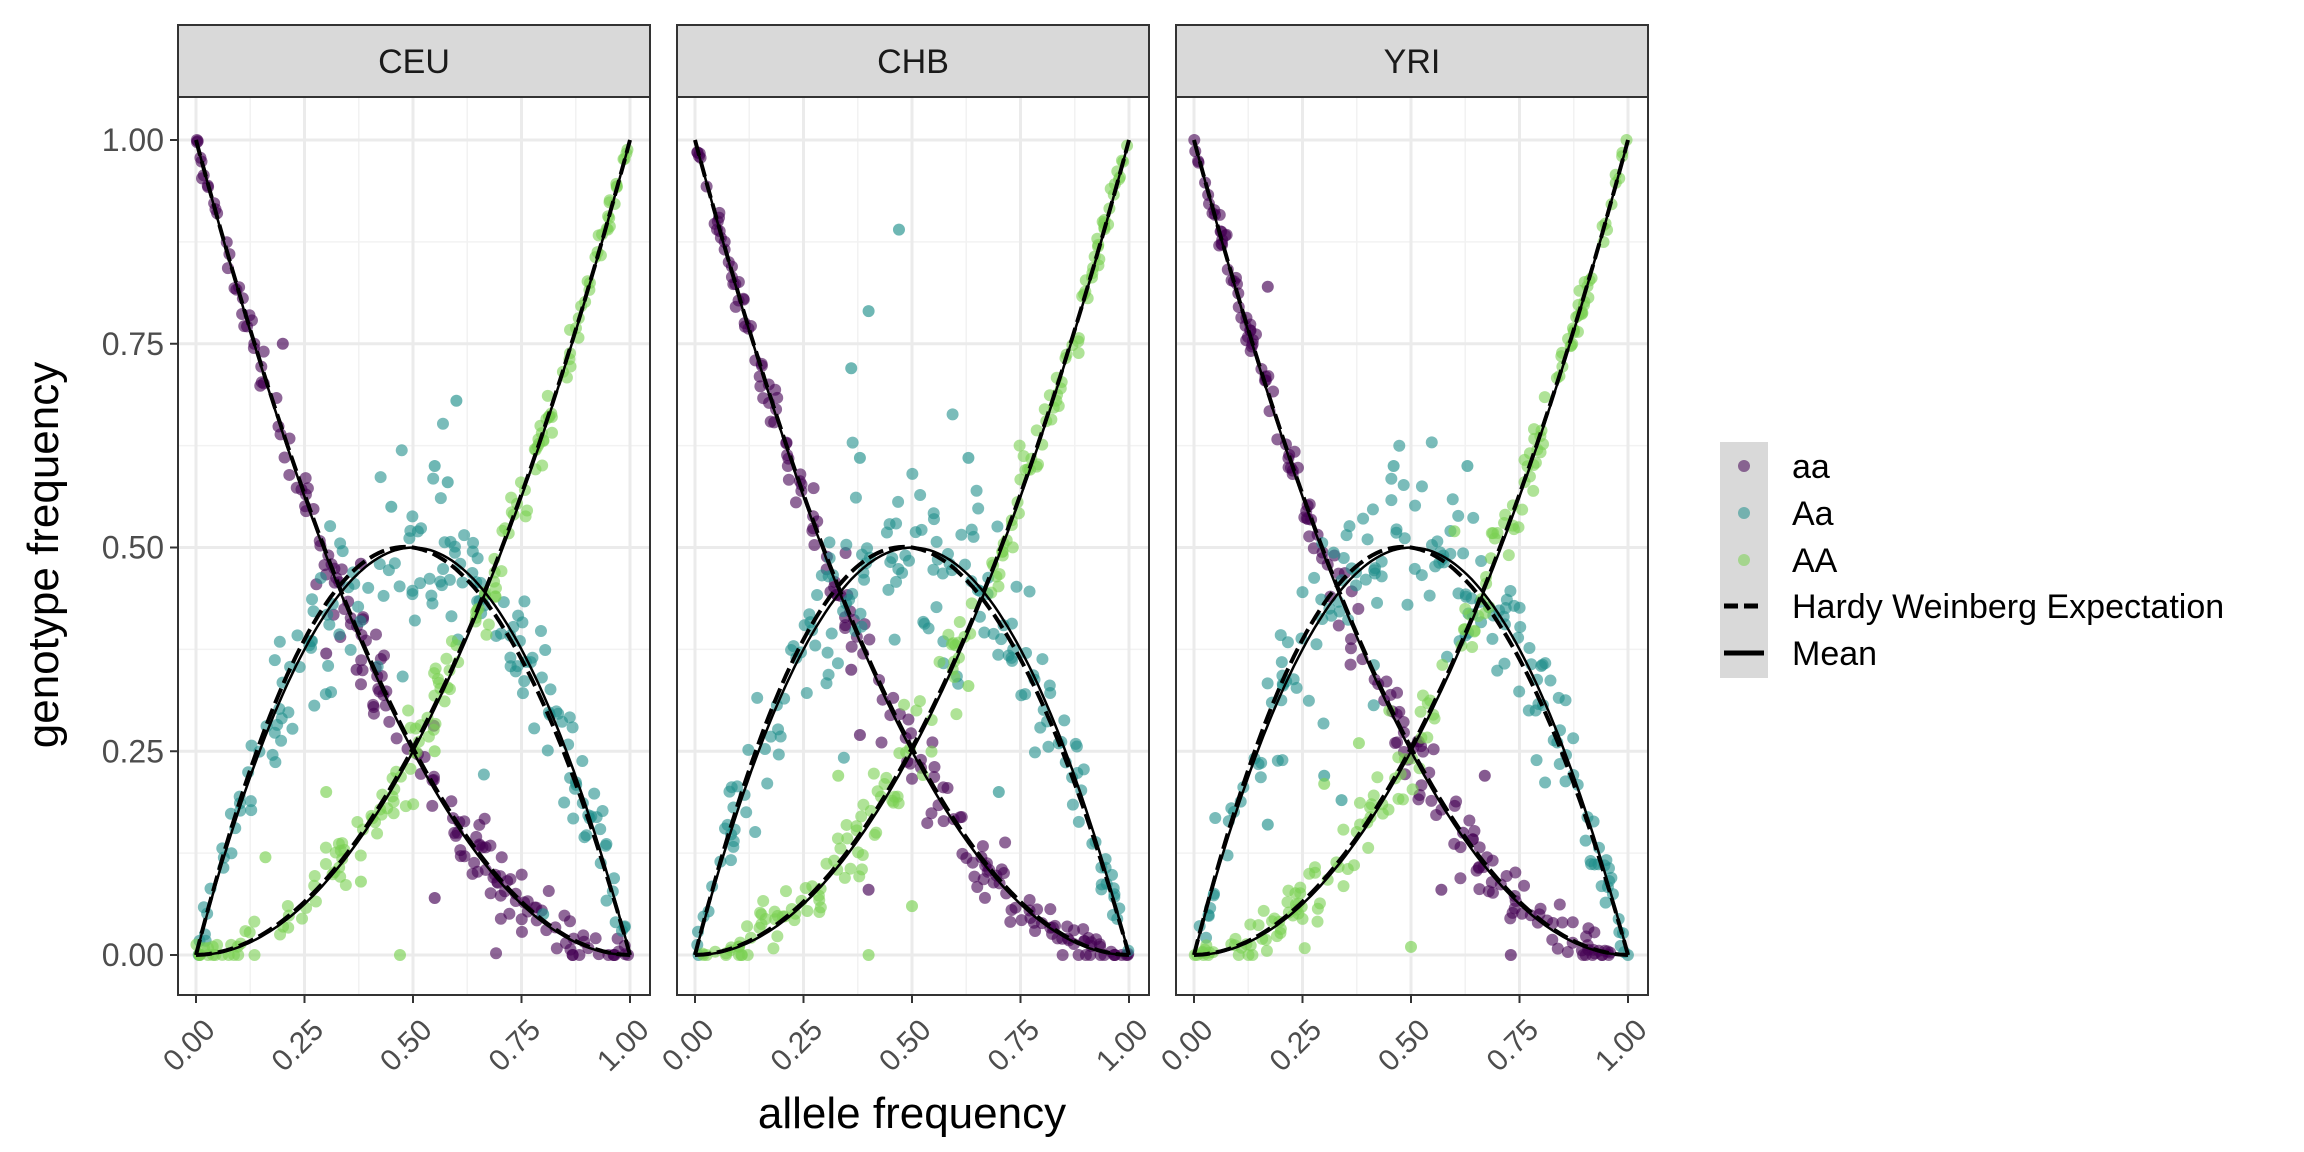 The height and width of the screenshot is (1152, 2304). Describe the element at coordinates (1744, 560) in the screenshot. I see `legend-key-AA` at that location.